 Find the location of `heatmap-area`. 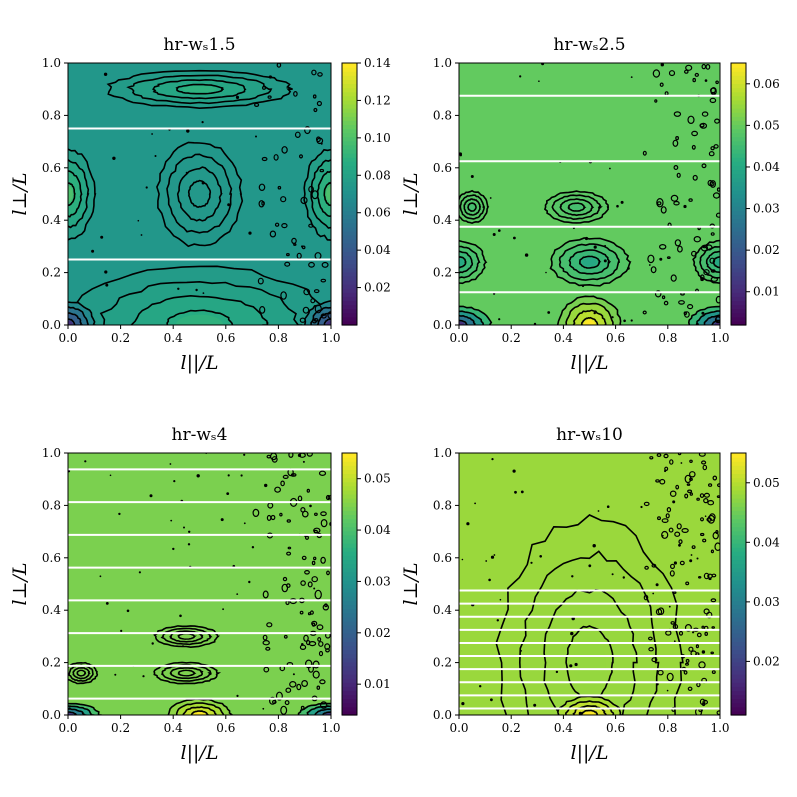

heatmap-area is located at coordinates (199, 194).